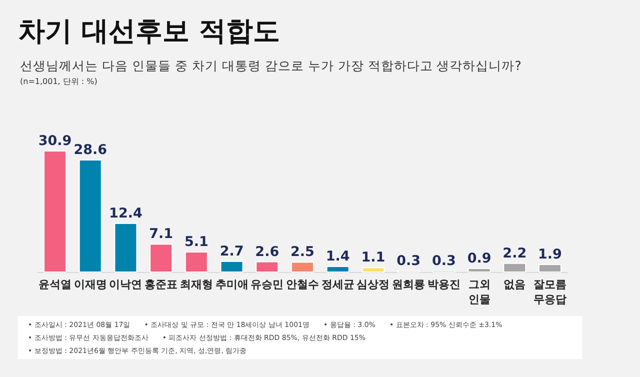 The width and height of the screenshot is (640, 377). What do you see at coordinates (267, 284) in the screenshot?
I see `x-tick-label: 유승민` at bounding box center [267, 284].